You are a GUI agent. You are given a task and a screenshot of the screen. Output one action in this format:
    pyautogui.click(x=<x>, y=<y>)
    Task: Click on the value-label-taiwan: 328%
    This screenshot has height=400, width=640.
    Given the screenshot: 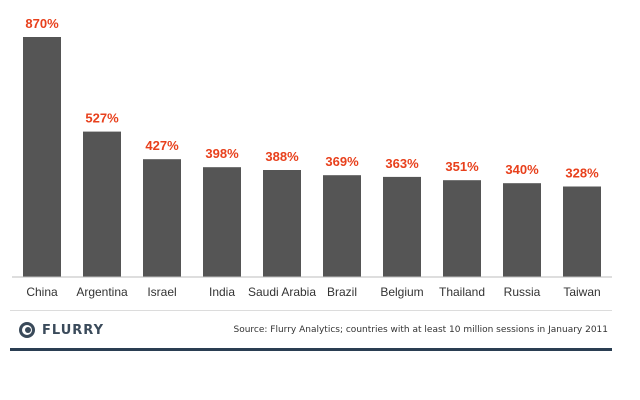 What is the action you would take?
    pyautogui.click(x=582, y=173)
    